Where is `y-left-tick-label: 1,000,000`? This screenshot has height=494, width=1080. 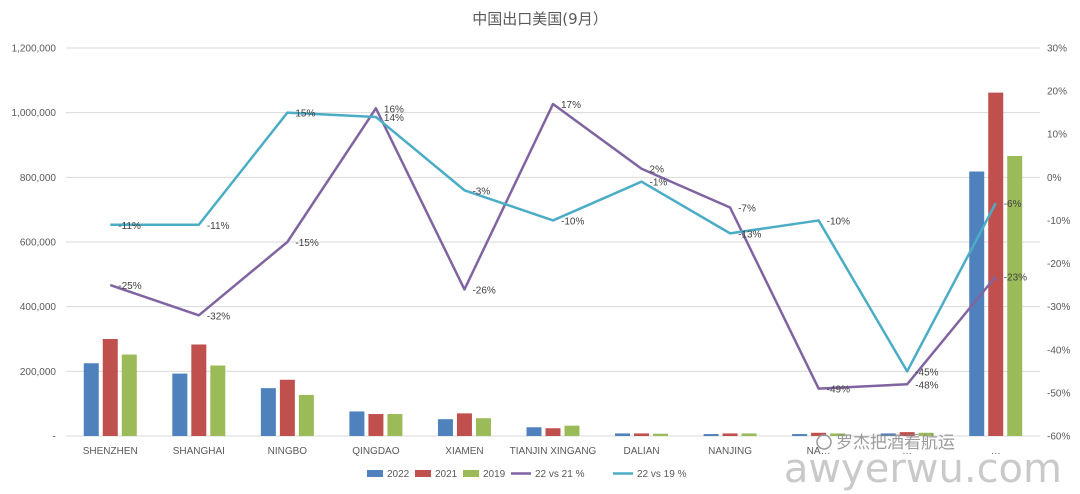
y-left-tick-label: 1,000,000 is located at coordinates (34, 113).